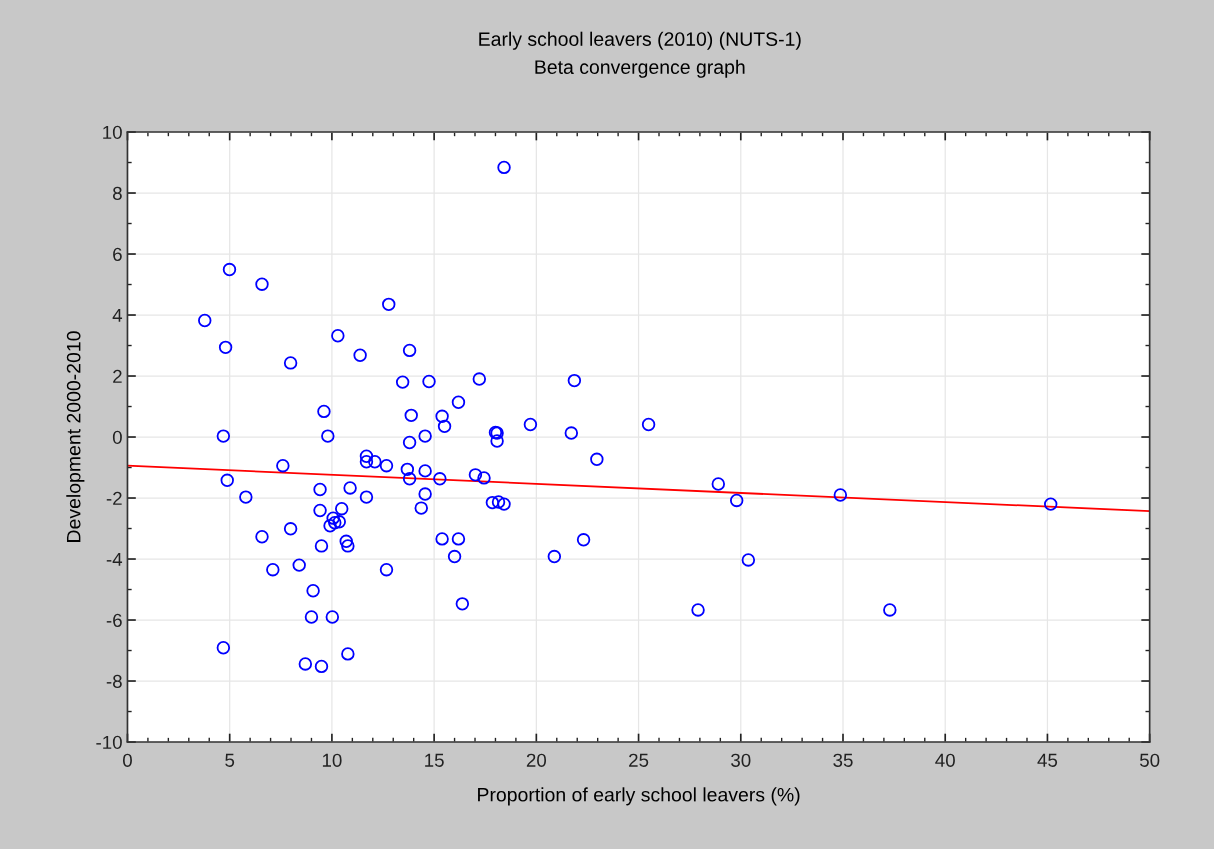  Describe the element at coordinates (1047, 760) in the screenshot. I see `x-tick-label: 45` at that location.